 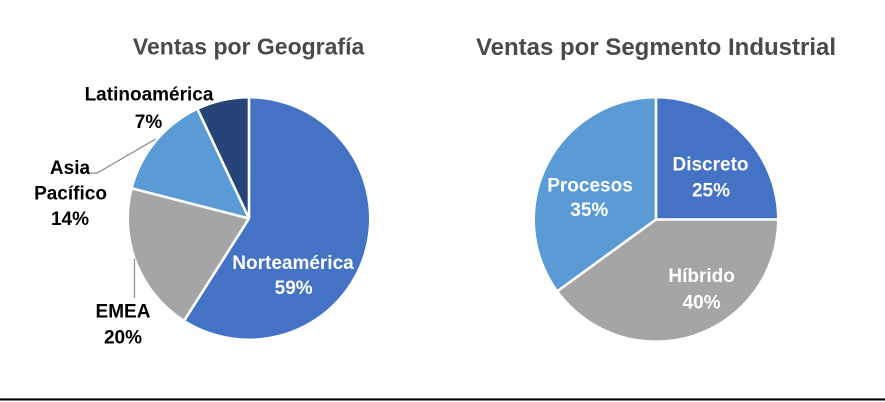 I want to click on svg-text: EMEA, so click(x=123, y=312).